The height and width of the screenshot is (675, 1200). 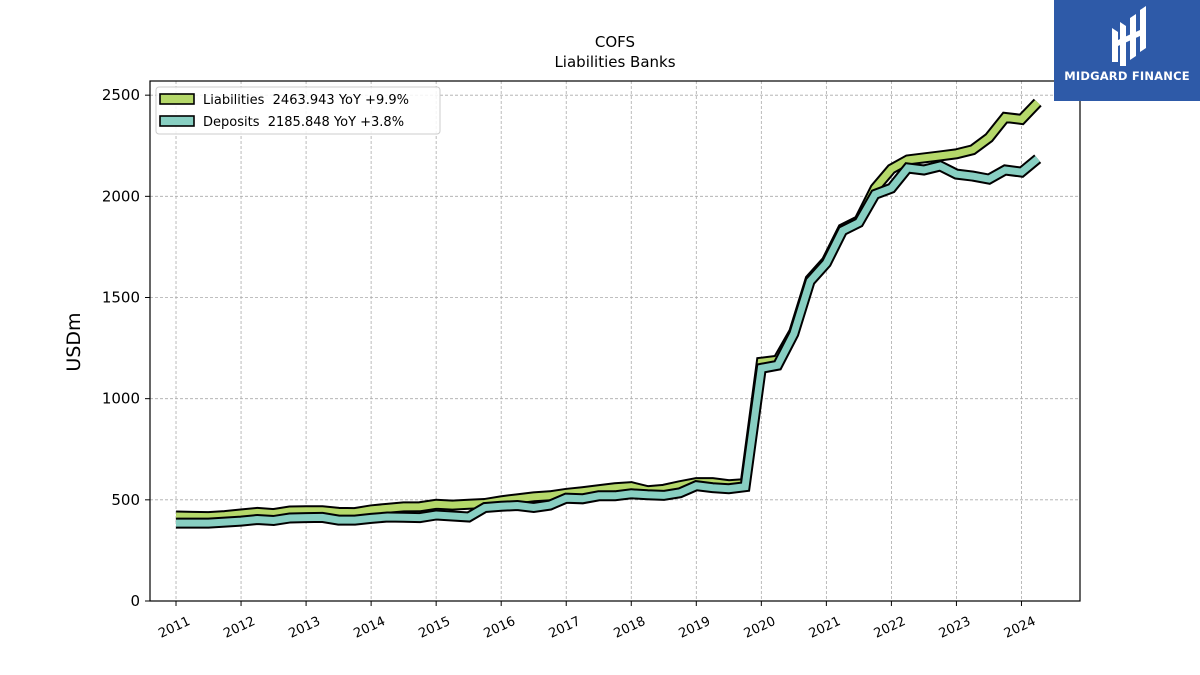 I want to click on x-tick-label: 2019, so click(x=695, y=628).